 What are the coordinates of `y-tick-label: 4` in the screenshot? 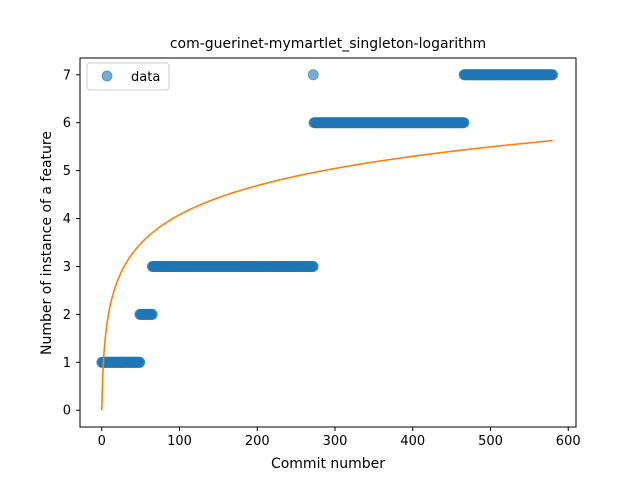 It's located at (67, 219).